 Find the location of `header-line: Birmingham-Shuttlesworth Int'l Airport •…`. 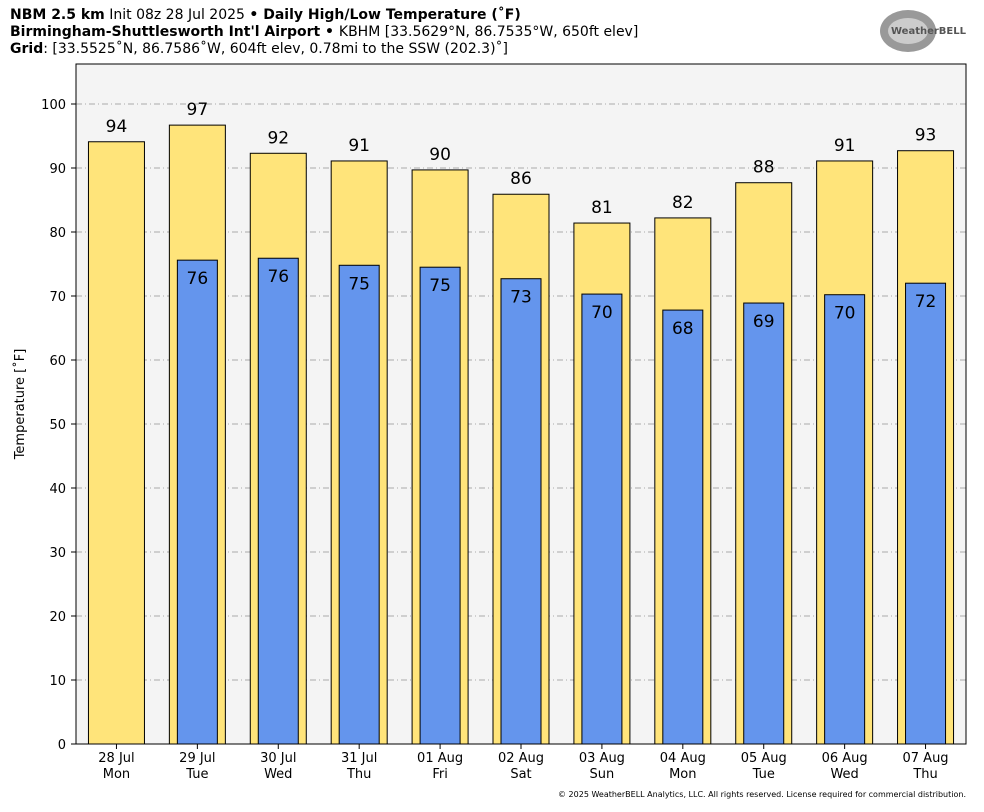

header-line: Birmingham-Shuttlesworth Int'l Airport •… is located at coordinates (324, 32).